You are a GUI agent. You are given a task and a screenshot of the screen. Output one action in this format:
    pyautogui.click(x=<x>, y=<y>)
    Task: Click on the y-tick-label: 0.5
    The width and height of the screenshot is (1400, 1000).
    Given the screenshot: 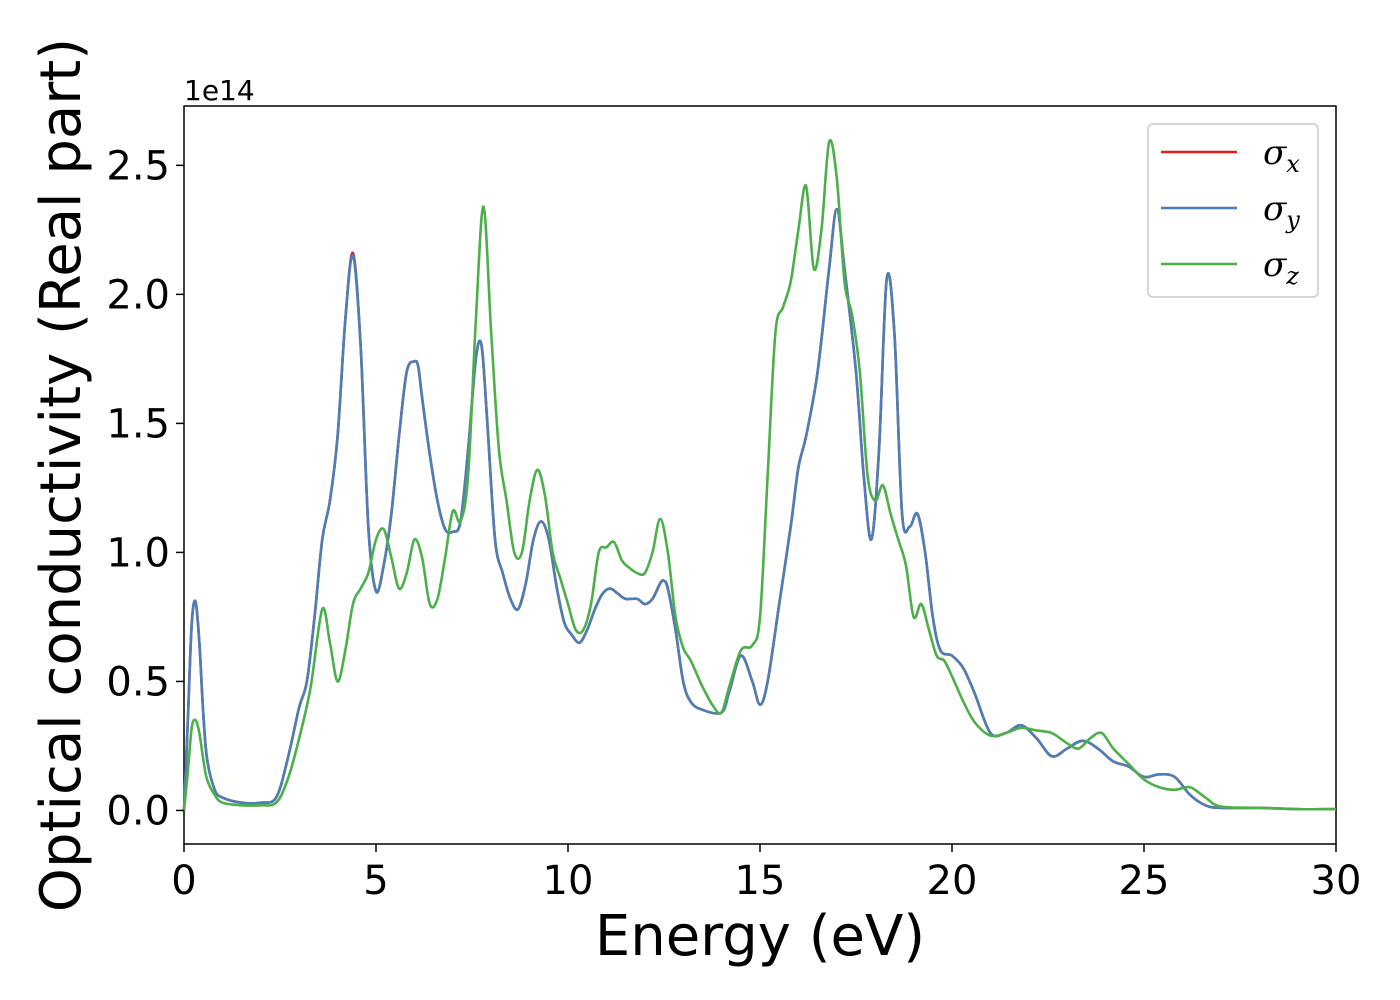 What is the action you would take?
    pyautogui.click(x=138, y=682)
    